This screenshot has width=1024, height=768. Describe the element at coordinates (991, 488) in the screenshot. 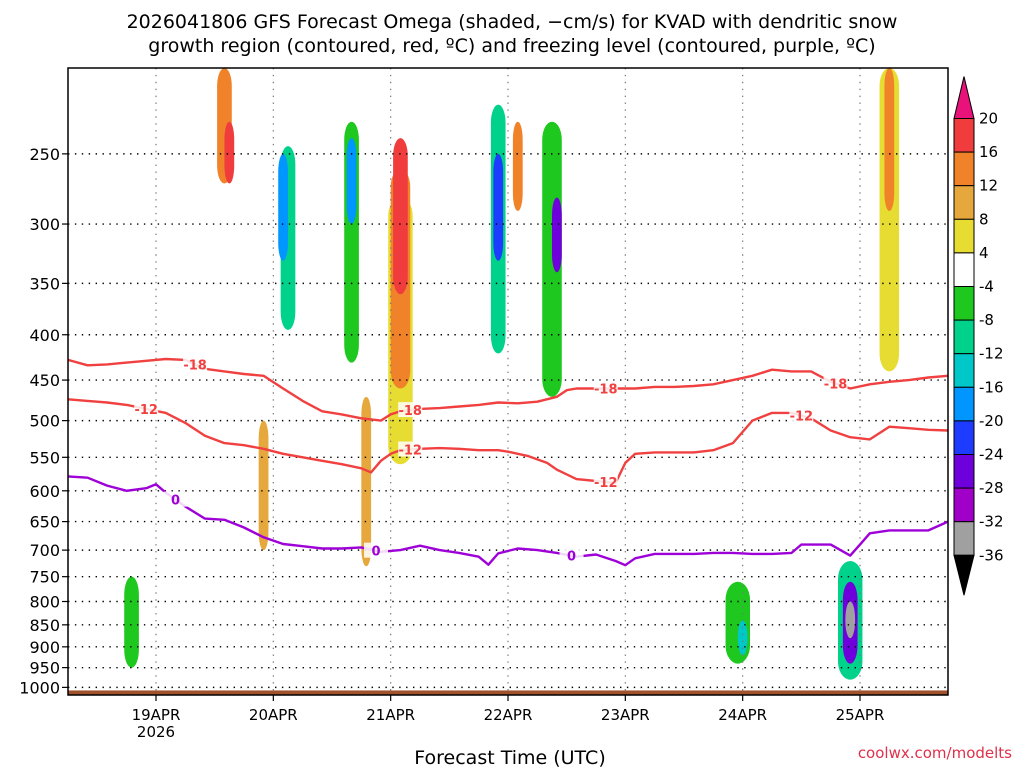

I see `colorbar-label: -28` at that location.